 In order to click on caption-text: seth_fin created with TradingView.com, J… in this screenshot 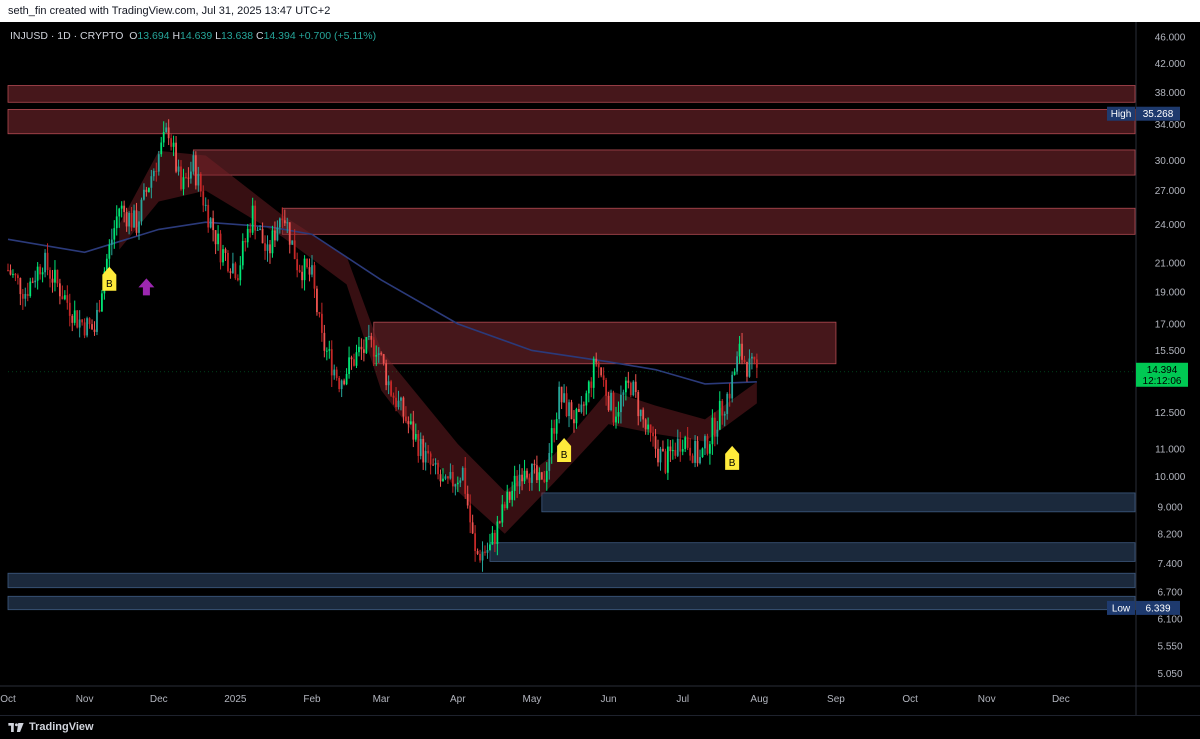, I will do `click(169, 11)`.